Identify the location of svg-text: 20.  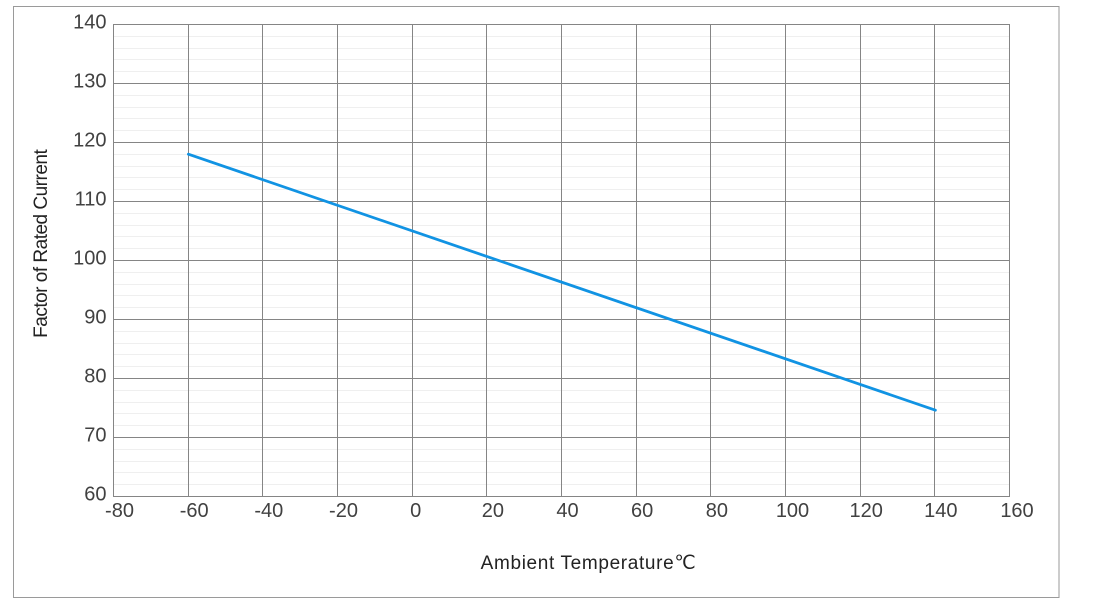
(493, 511).